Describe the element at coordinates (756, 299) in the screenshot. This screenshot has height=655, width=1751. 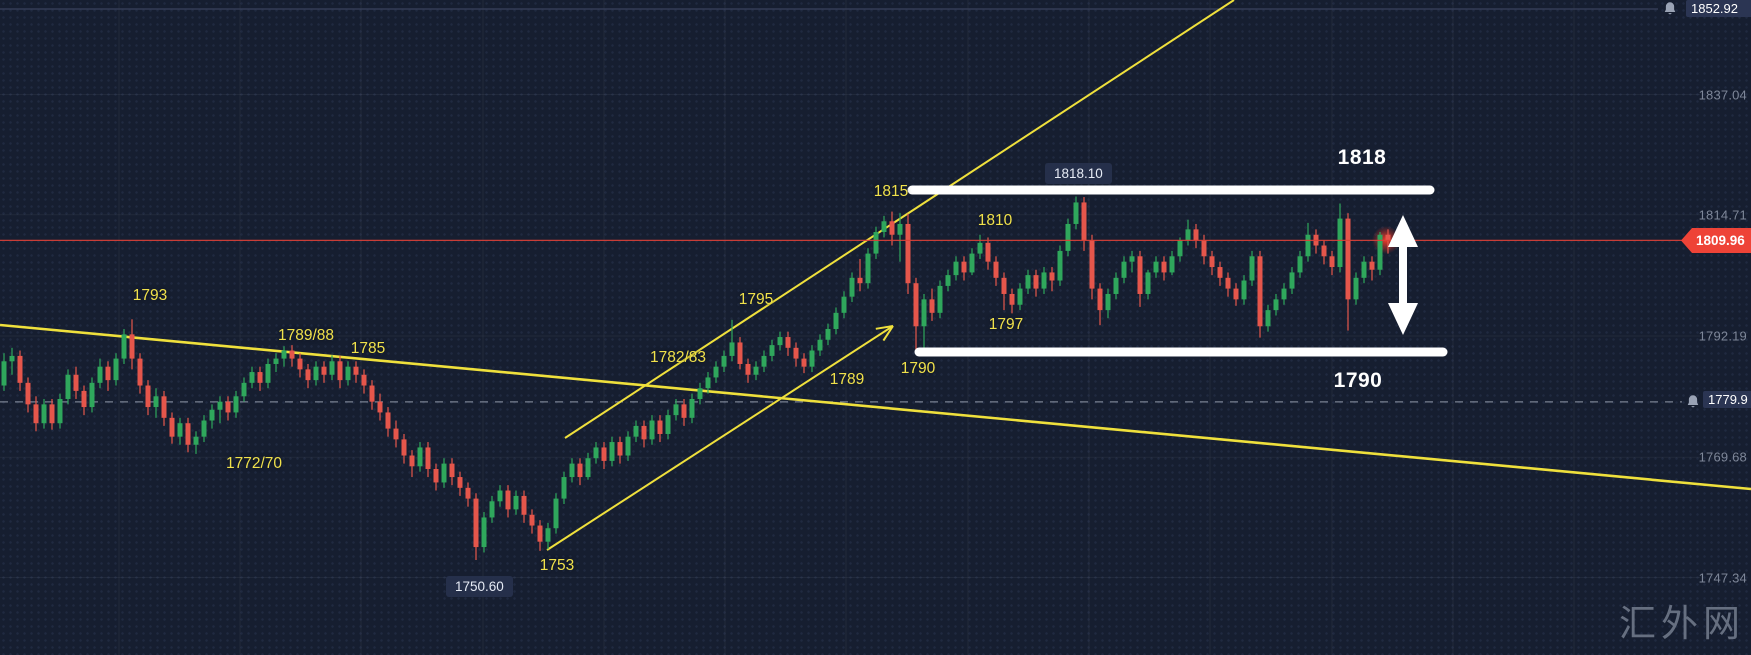
I see `swing-price-label: 1795` at that location.